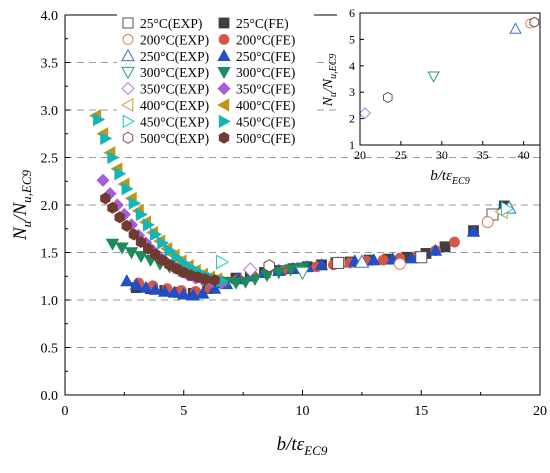  I want to click on y-tick-label: 3.0, so click(50, 111).